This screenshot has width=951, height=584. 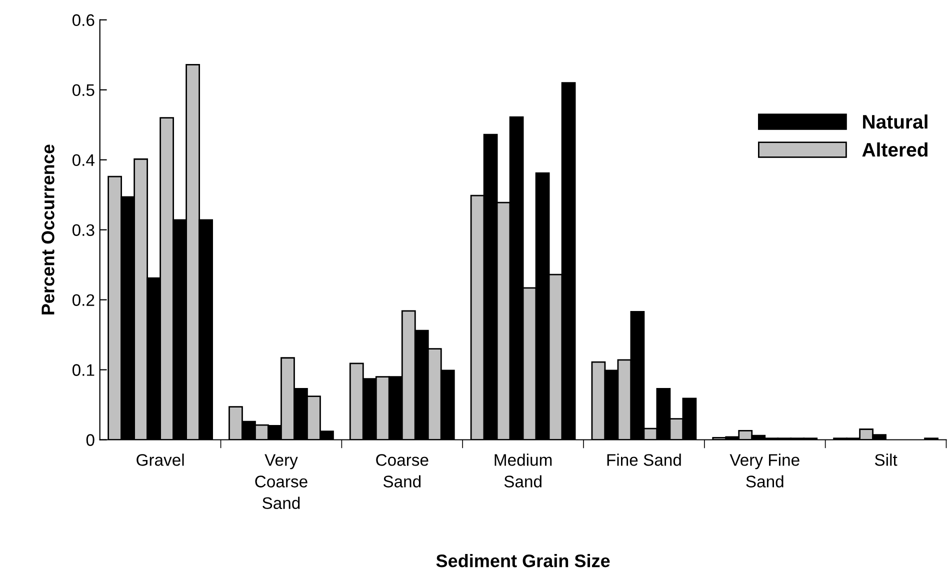 I want to click on x-tick-label: Silt, so click(x=886, y=460).